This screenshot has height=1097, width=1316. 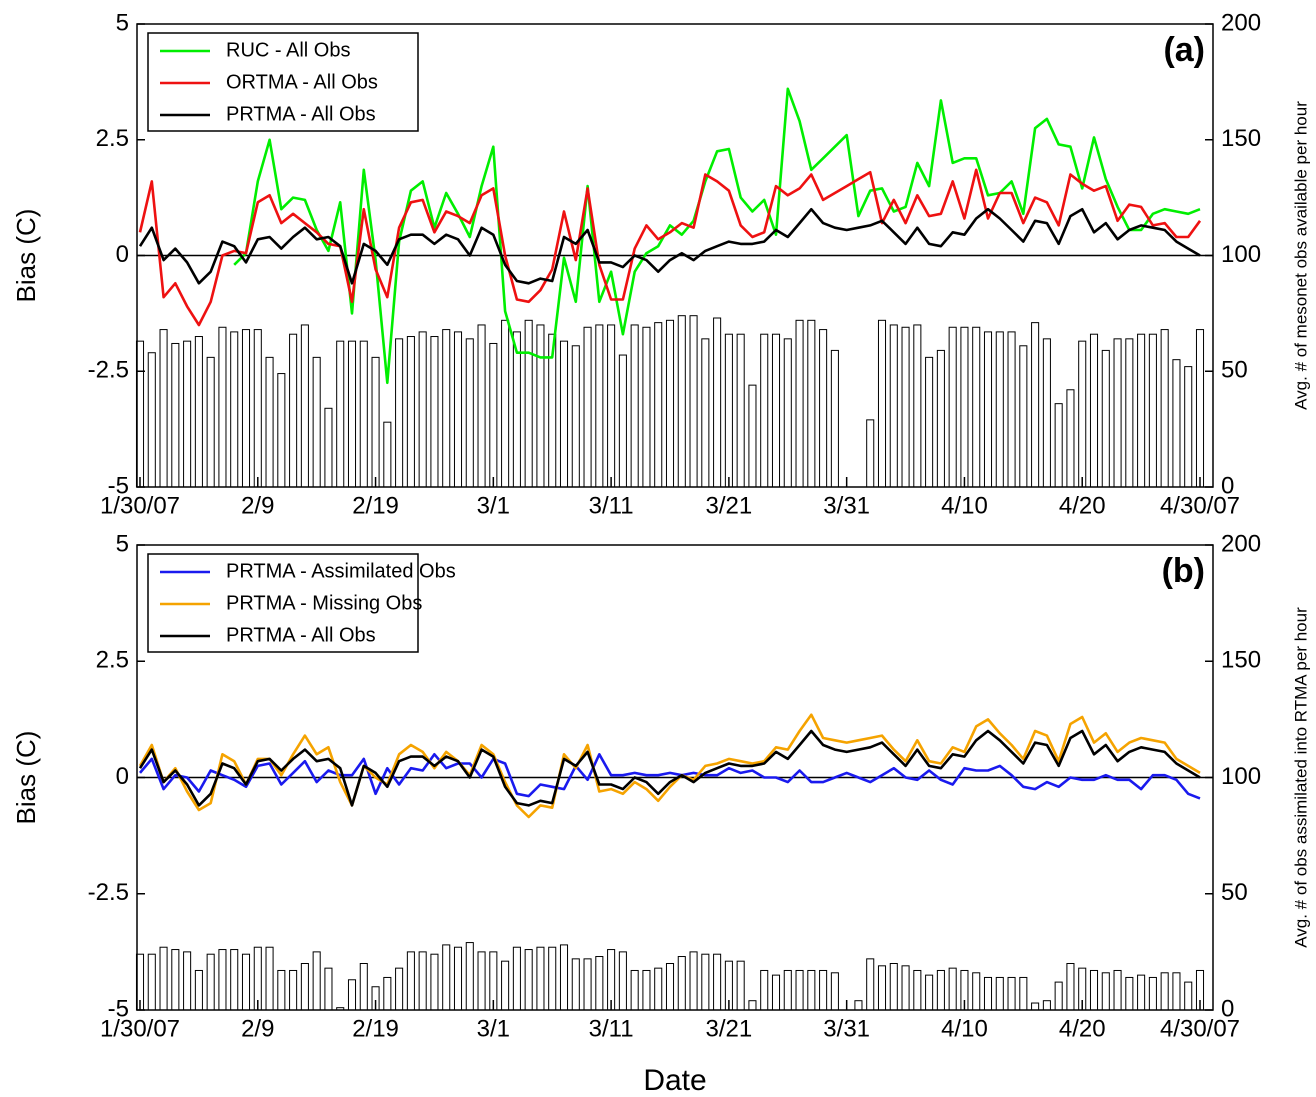 What do you see at coordinates (288, 50) in the screenshot?
I see `legend-label: RUC - All Obs` at bounding box center [288, 50].